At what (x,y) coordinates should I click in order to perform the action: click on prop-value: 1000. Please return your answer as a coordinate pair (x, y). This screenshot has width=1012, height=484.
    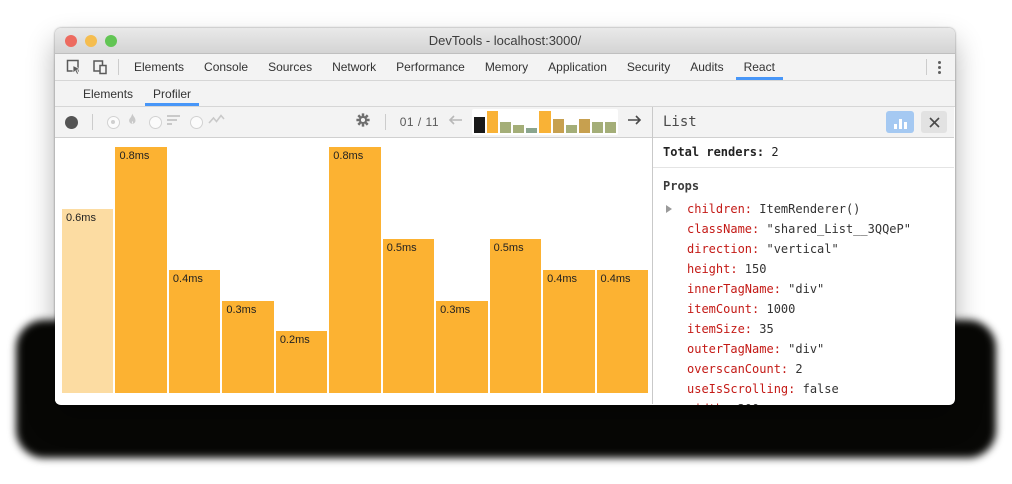
    Looking at the image, I should click on (777, 309).